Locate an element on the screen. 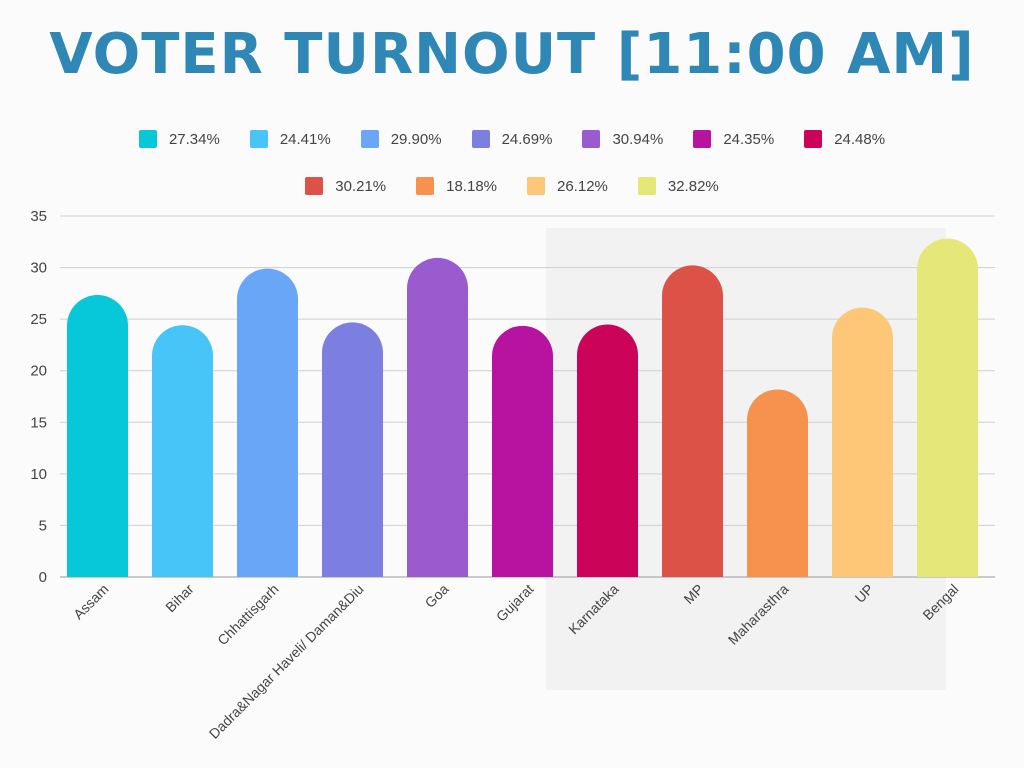  legend-label: 24.41% is located at coordinates (305, 139).